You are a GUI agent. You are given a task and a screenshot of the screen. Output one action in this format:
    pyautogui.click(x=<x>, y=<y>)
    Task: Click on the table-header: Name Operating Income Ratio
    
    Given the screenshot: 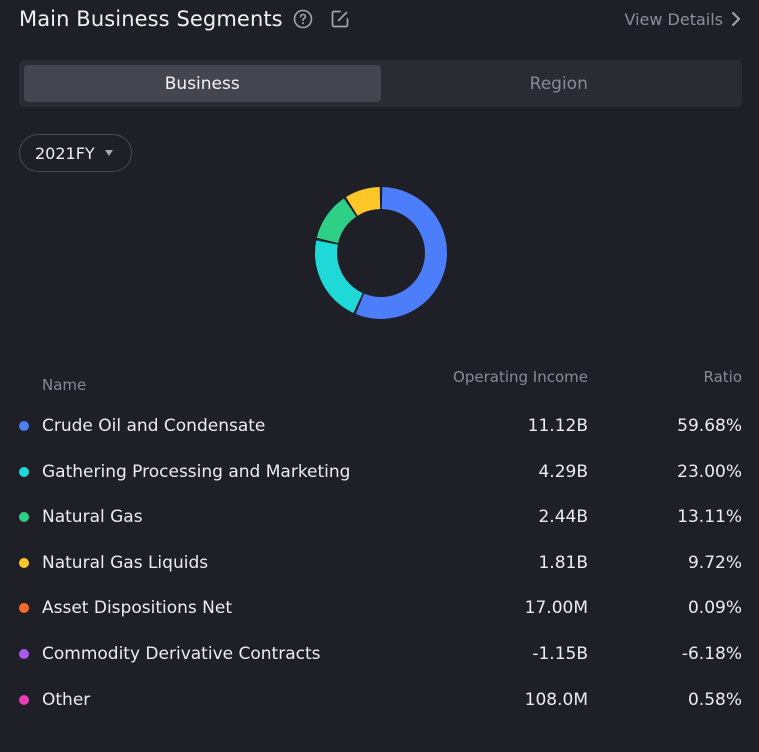 What is the action you would take?
    pyautogui.click(x=380, y=379)
    